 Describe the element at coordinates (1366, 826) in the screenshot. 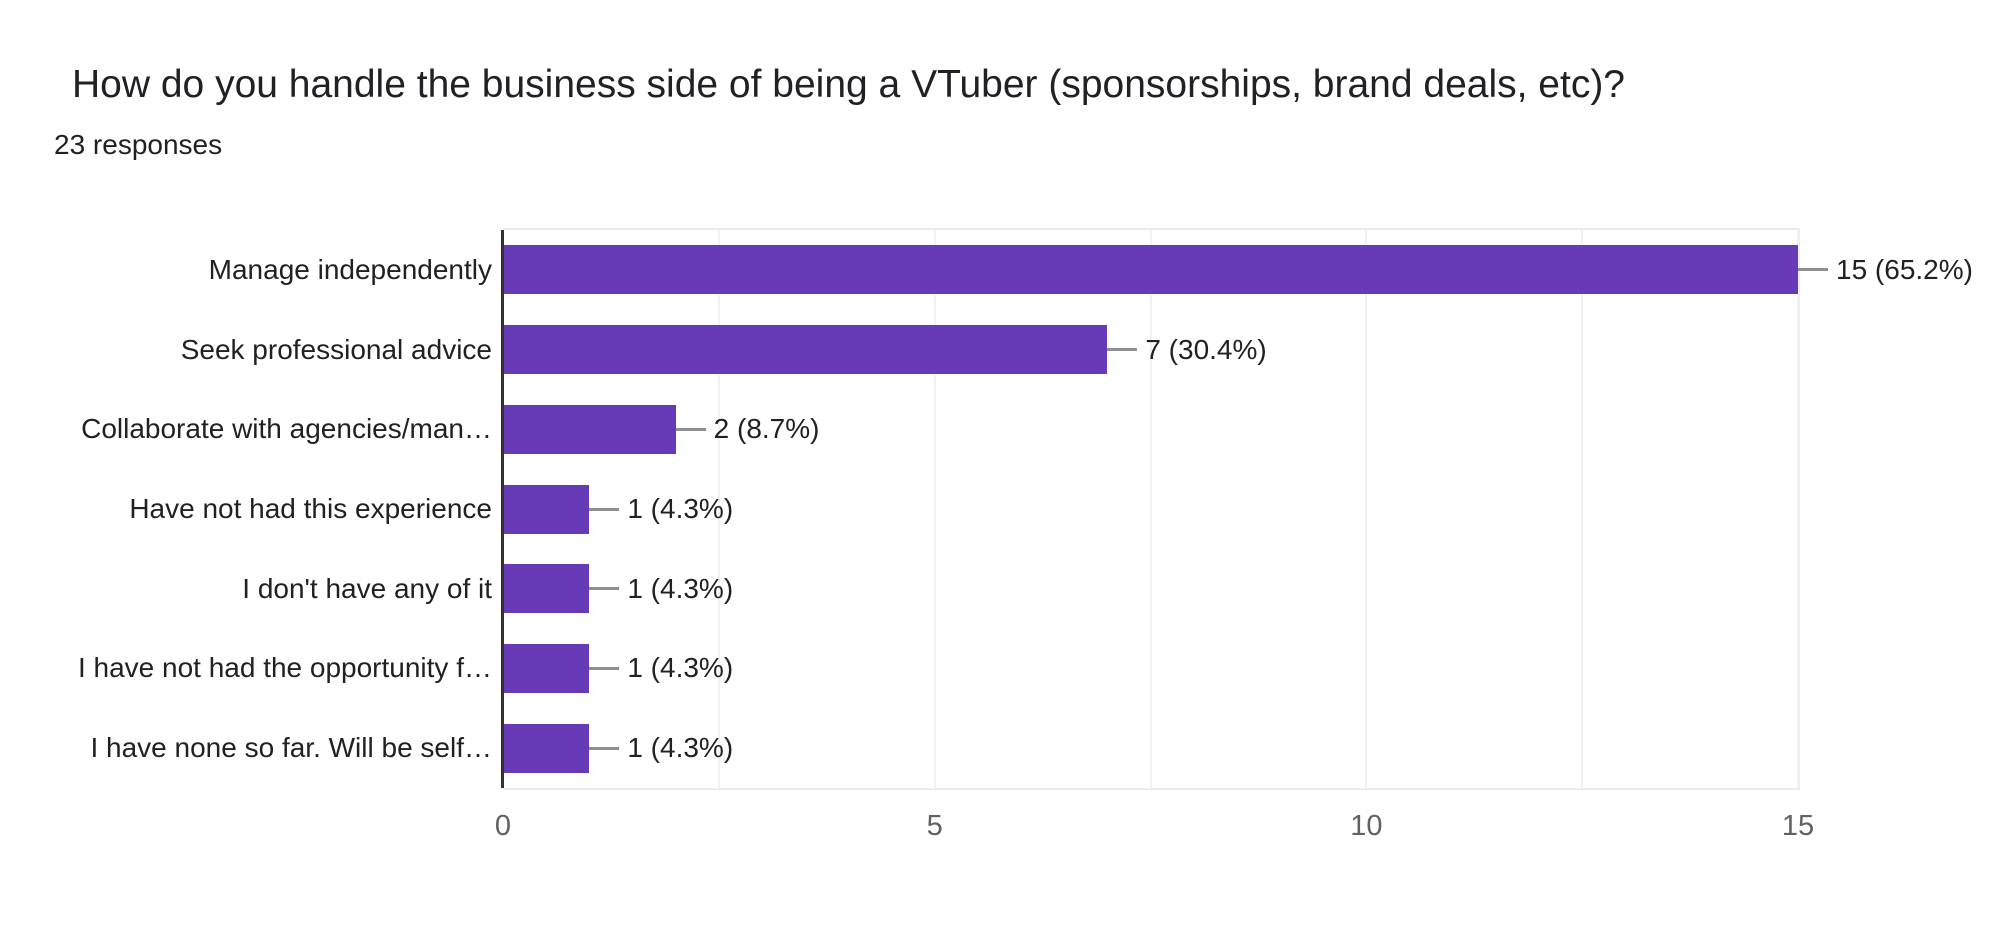

I see `x-tick-label: 10` at that location.